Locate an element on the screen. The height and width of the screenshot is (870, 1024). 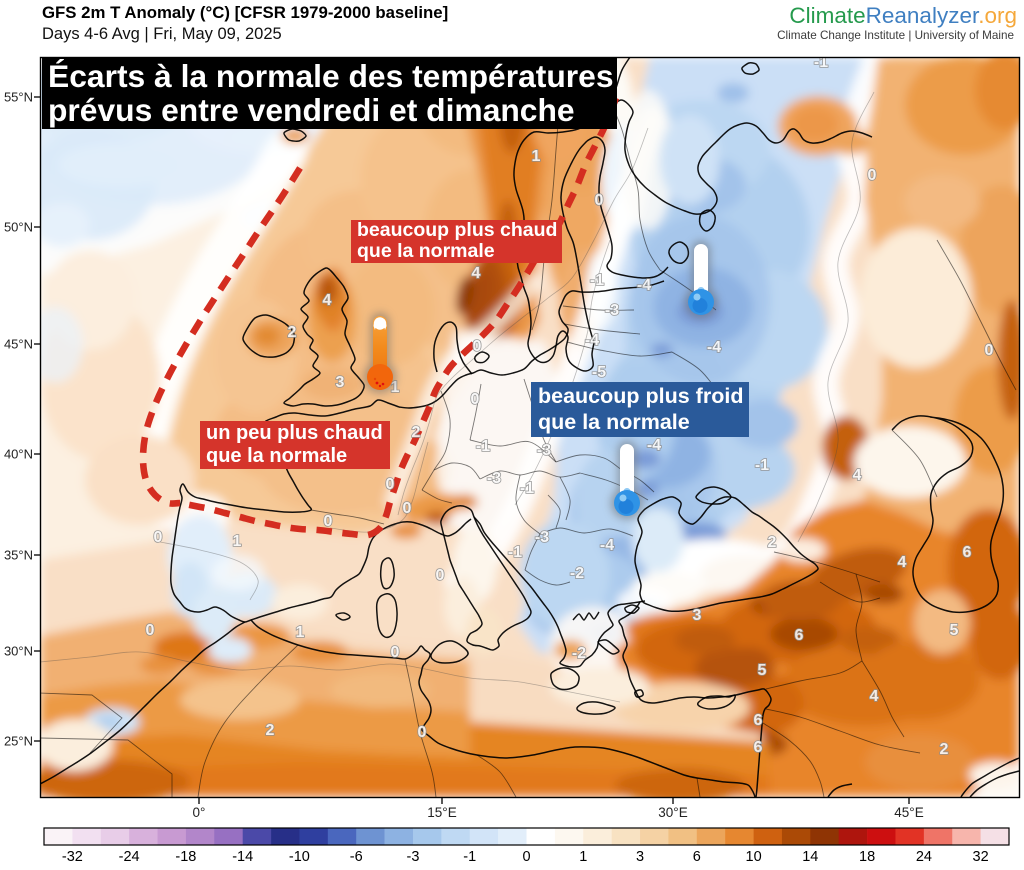
svg-text: 55°N is located at coordinates (18, 97).